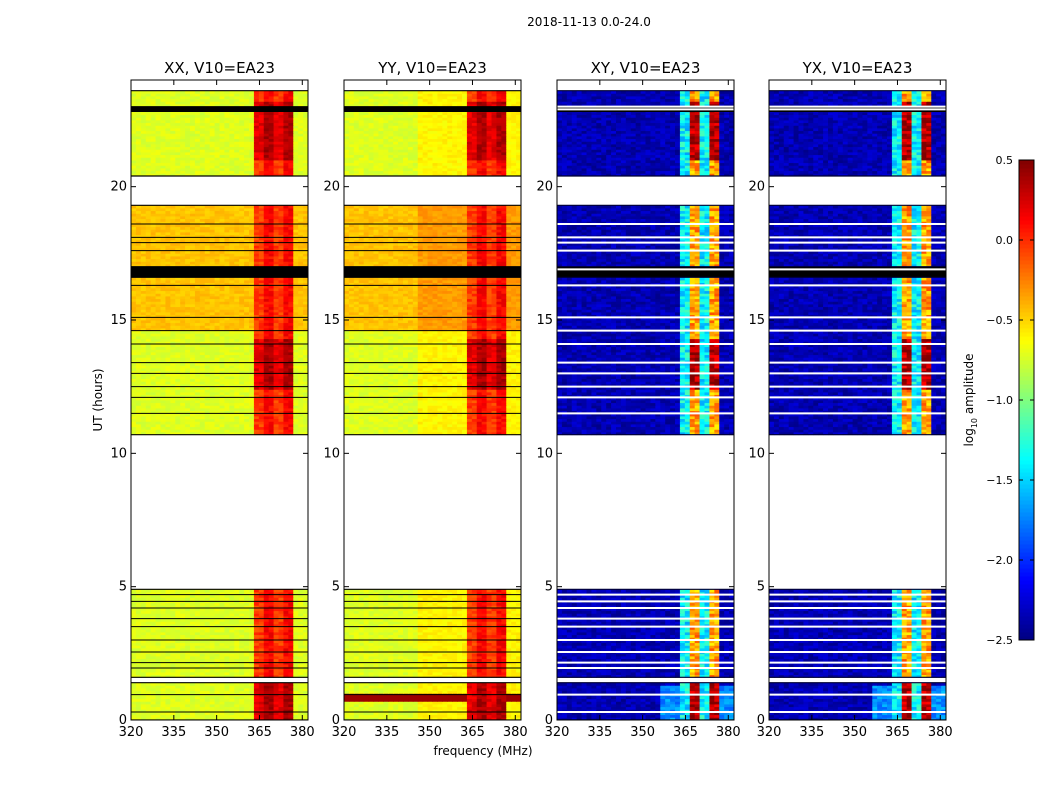 This screenshot has height=800, width=1050. What do you see at coordinates (645, 400) in the screenshot?
I see `heatmap-xy` at bounding box center [645, 400].